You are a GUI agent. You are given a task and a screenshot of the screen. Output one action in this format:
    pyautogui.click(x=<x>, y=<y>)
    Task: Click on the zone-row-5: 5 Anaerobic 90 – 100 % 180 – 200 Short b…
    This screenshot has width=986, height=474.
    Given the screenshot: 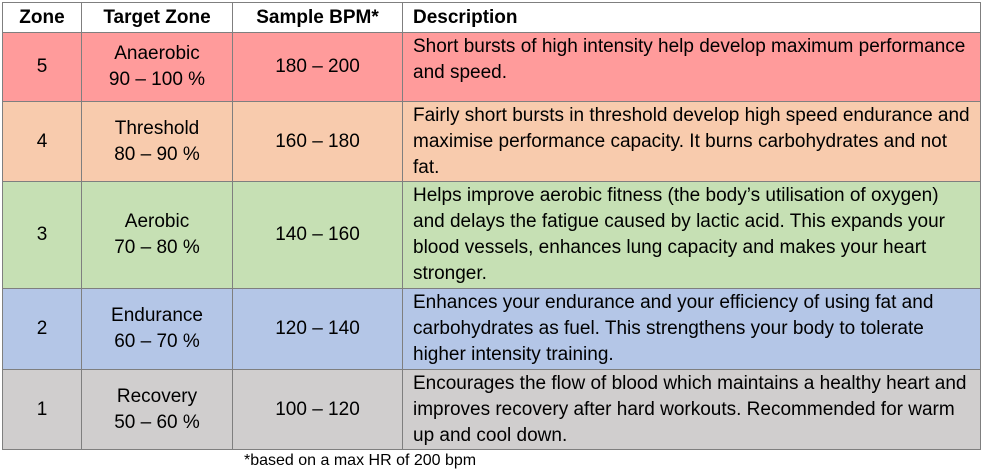 What is the action you would take?
    pyautogui.click(x=491, y=67)
    